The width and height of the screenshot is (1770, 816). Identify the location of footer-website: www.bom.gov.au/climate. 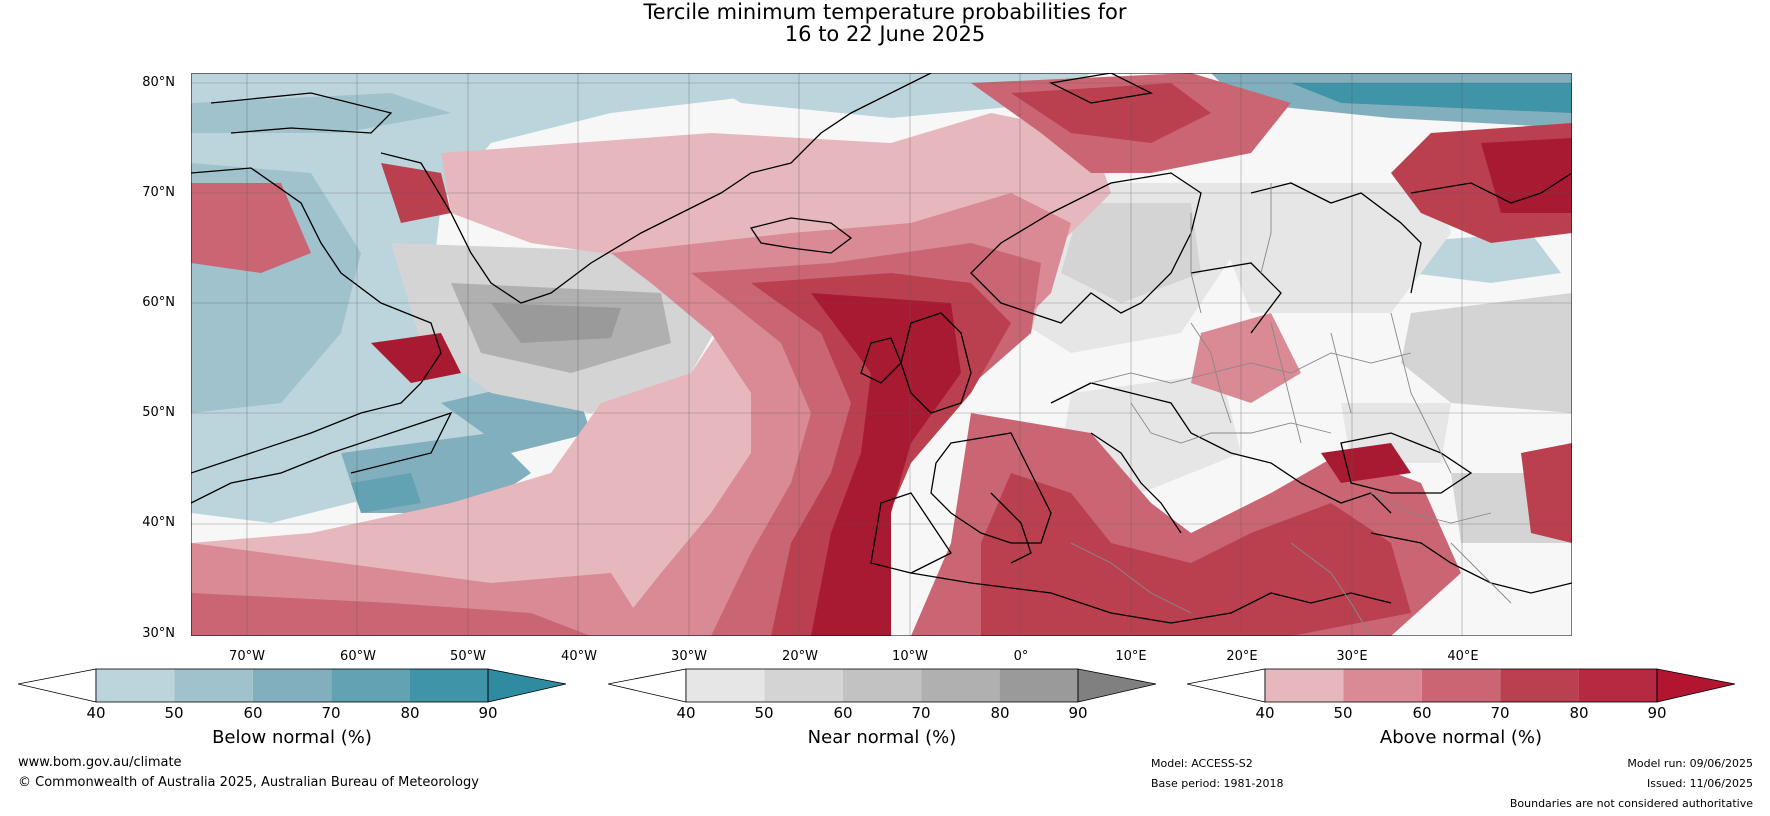
(100, 762).